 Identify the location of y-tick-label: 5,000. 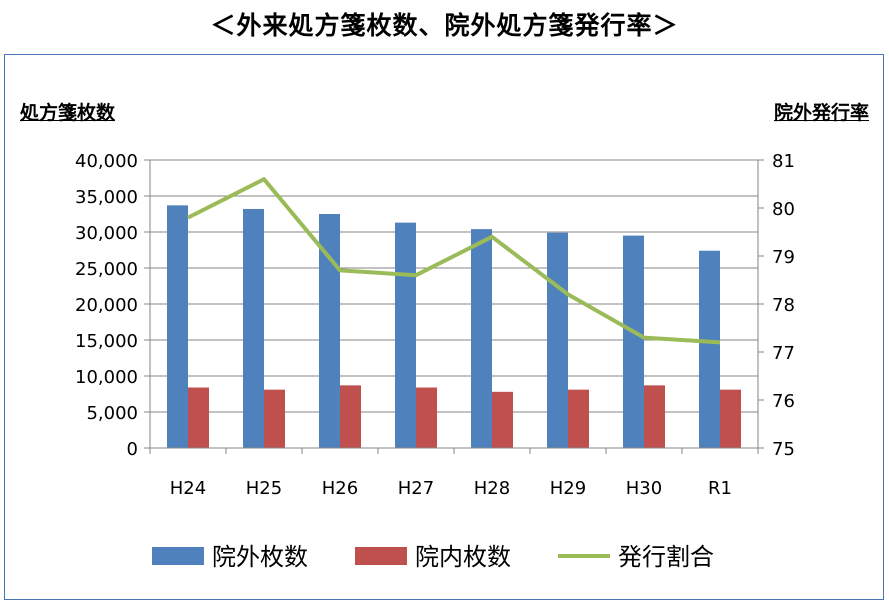
(112, 413).